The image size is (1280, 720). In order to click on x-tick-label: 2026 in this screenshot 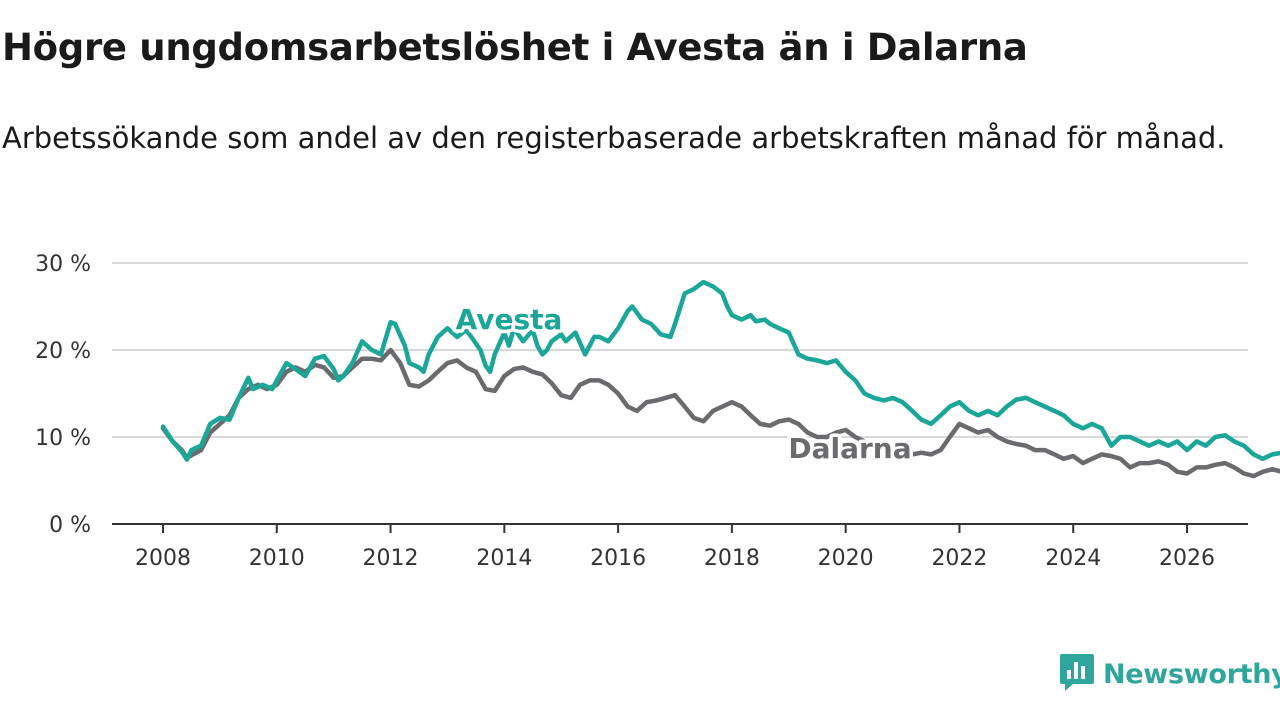, I will do `click(1187, 558)`.